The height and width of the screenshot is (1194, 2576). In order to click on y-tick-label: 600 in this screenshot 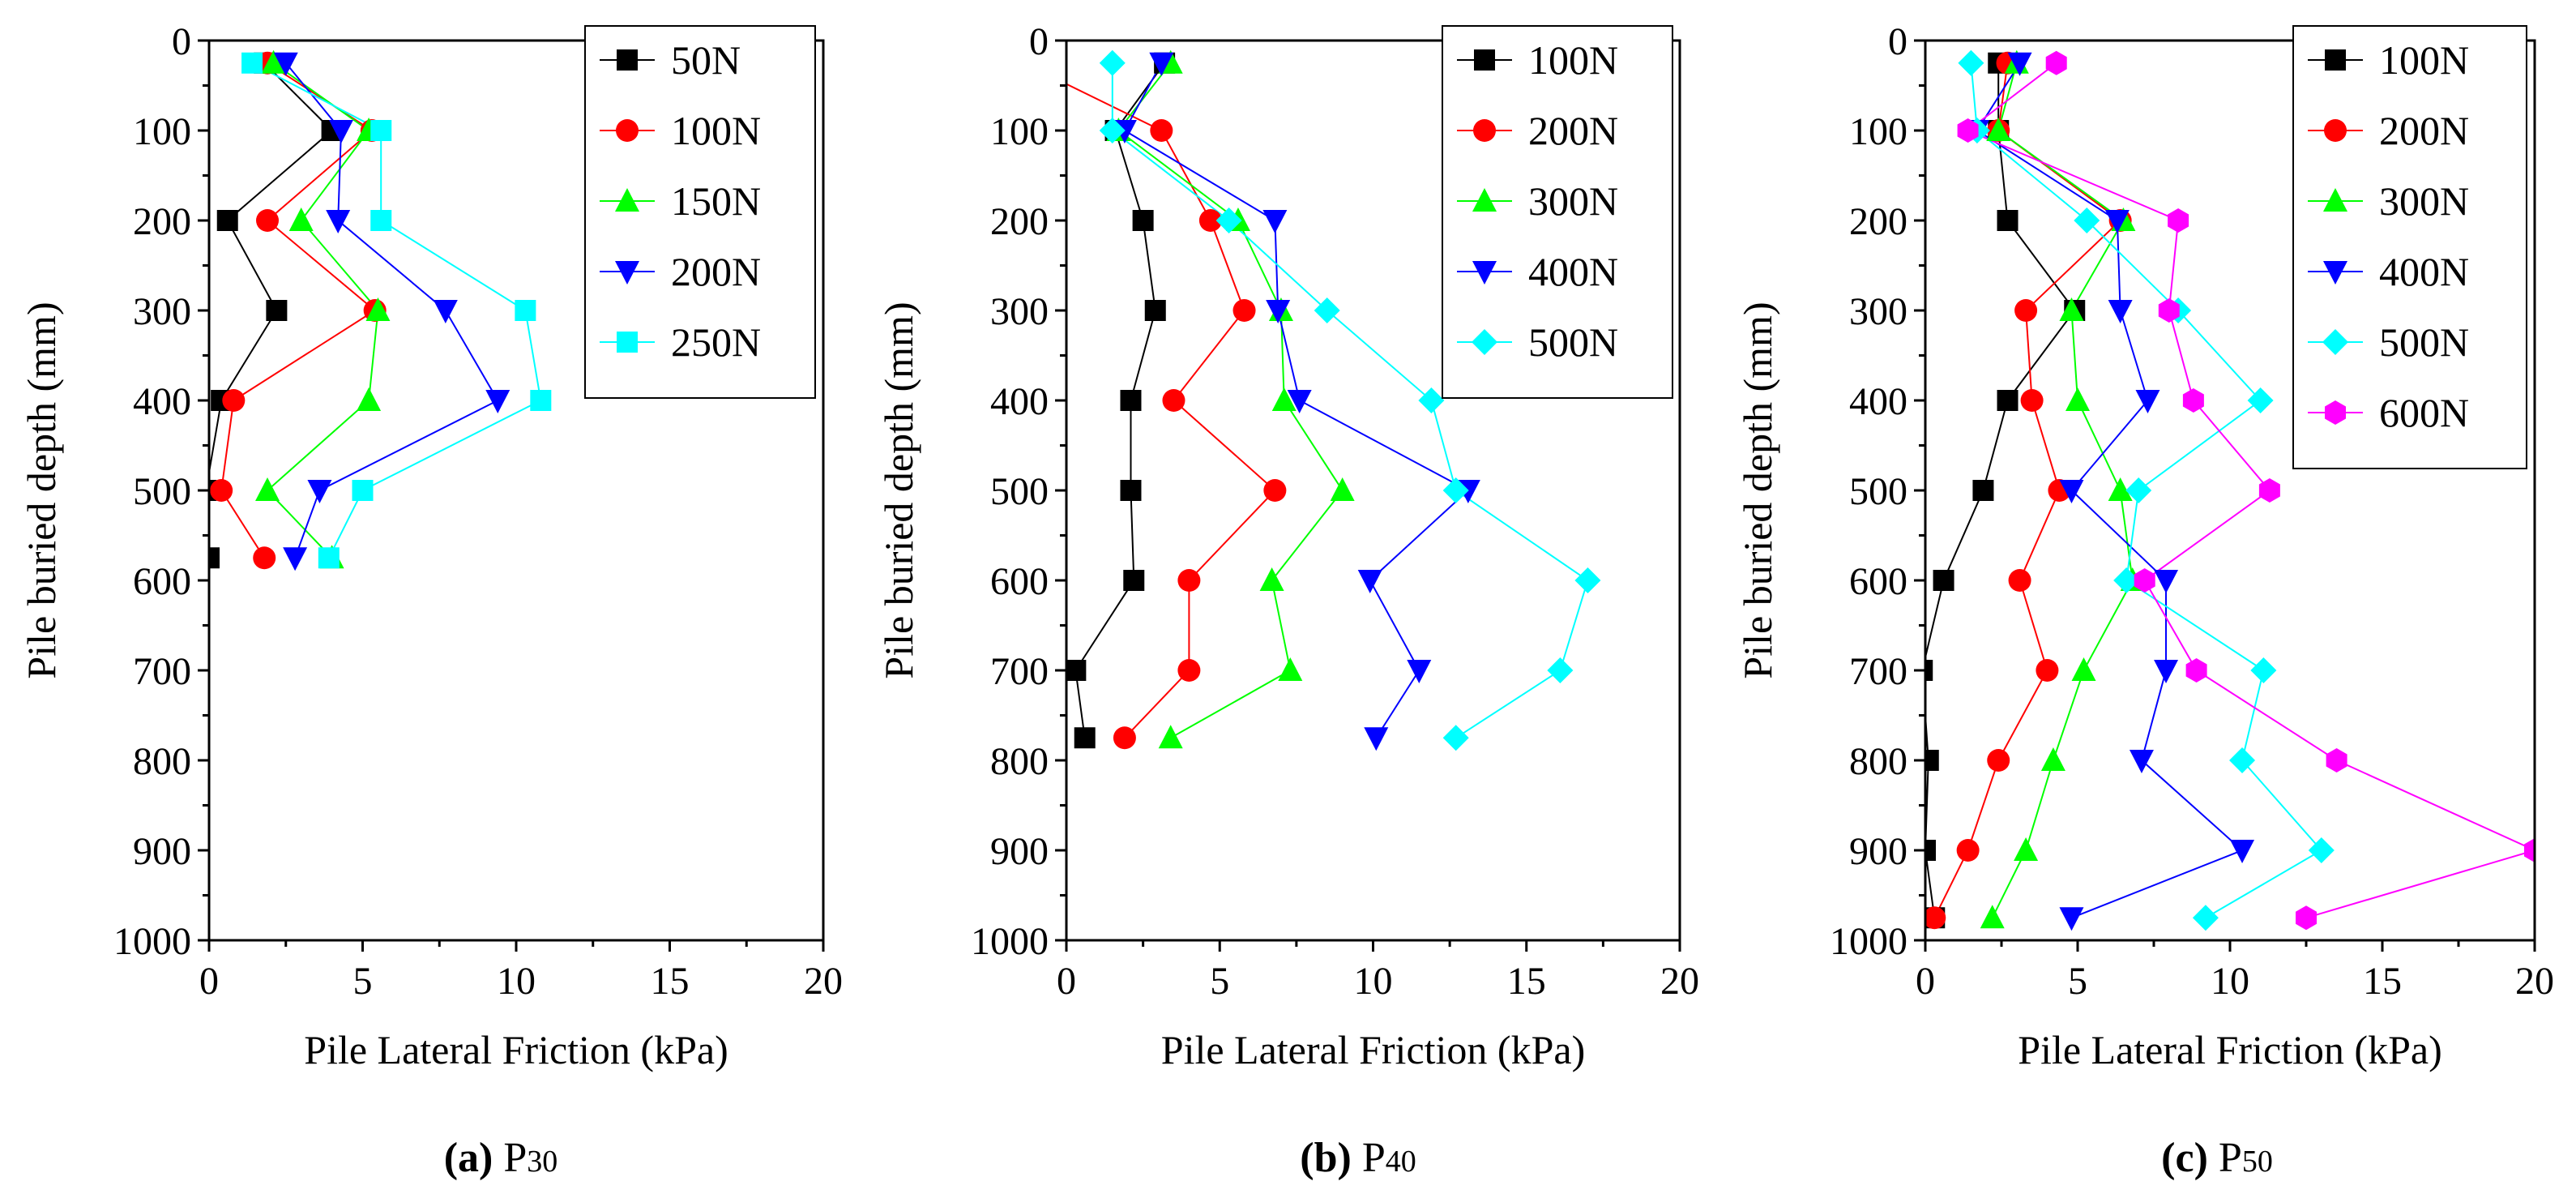, I will do `click(1019, 581)`.